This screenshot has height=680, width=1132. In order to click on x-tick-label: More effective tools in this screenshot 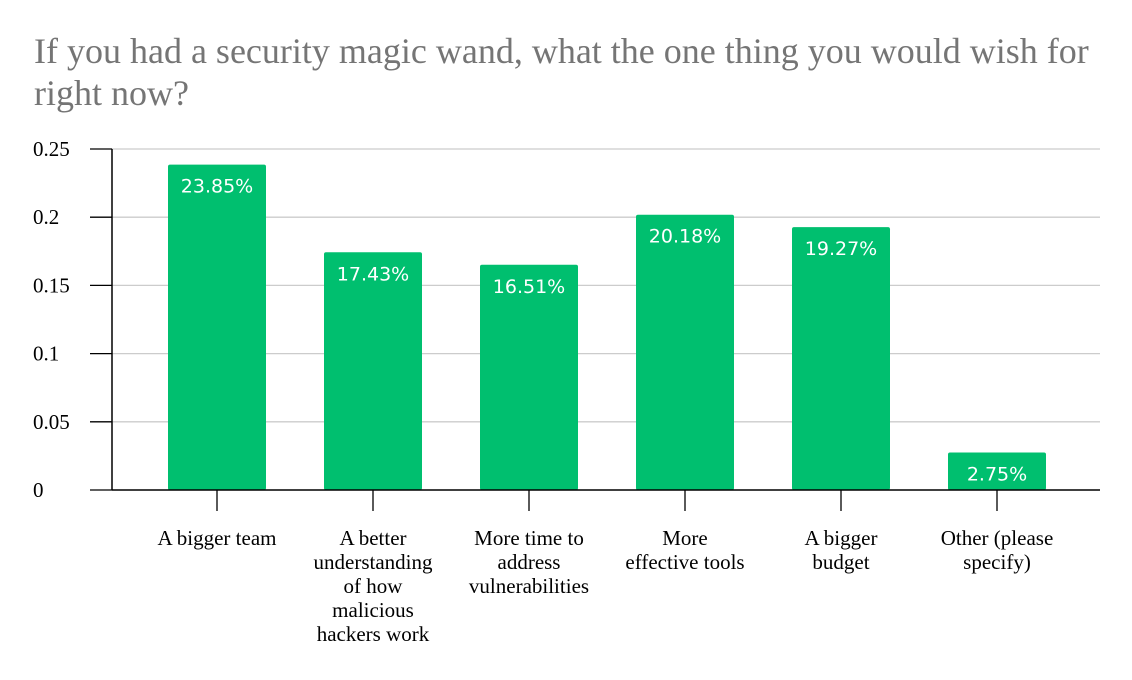, I will do `click(684, 550)`.